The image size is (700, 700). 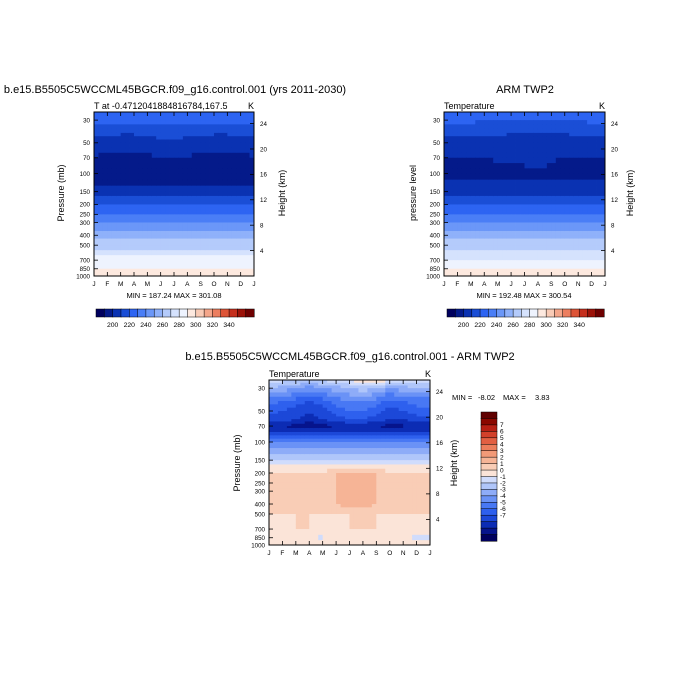 What do you see at coordinates (509, 313) in the screenshot?
I see `colorbar-swatch` at bounding box center [509, 313].